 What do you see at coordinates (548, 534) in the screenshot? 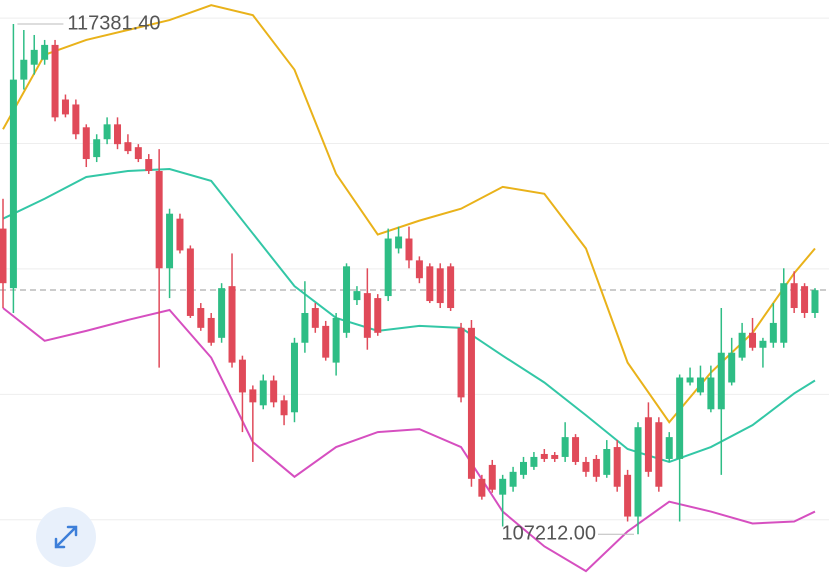
I see `min-label: 107212.00` at bounding box center [548, 534].